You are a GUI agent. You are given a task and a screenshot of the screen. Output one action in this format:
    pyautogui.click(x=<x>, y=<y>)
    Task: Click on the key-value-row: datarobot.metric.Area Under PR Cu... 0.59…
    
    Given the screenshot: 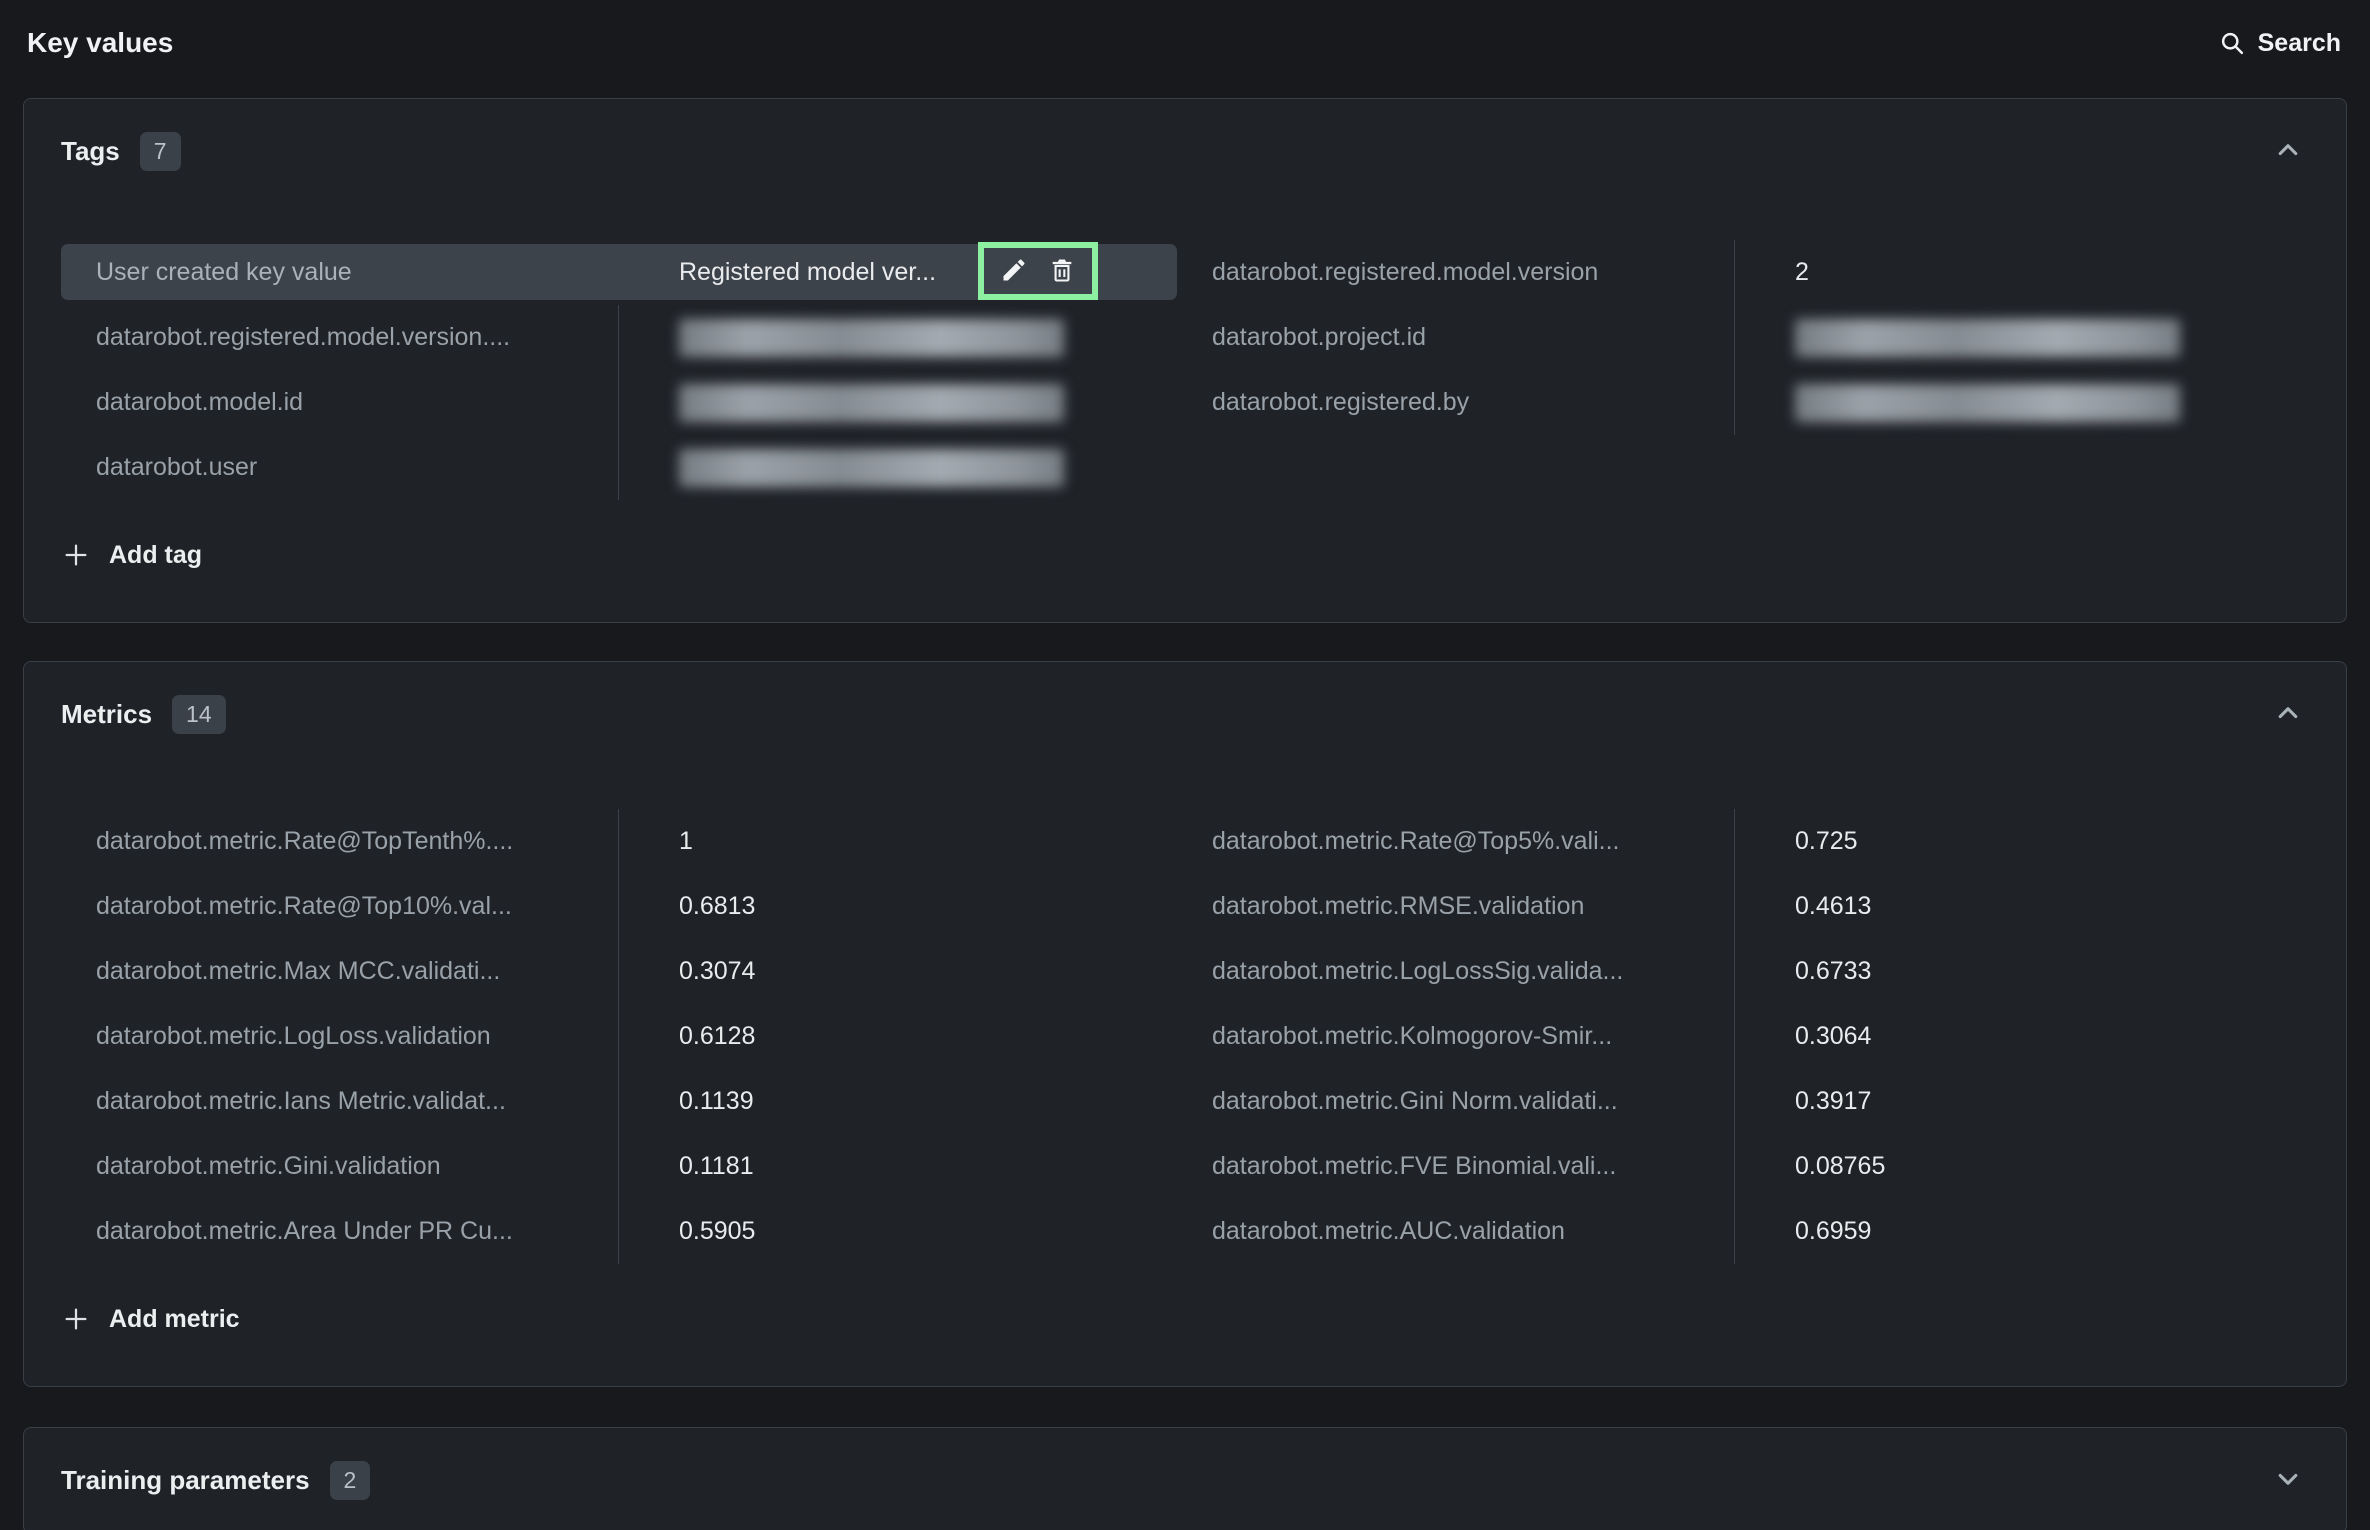 What is the action you would take?
    pyautogui.click(x=619, y=1231)
    